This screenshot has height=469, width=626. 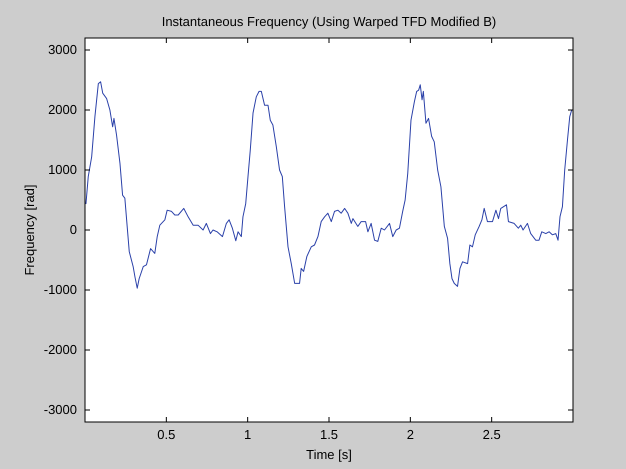 I want to click on y-tick-label: 3000, so click(x=62, y=50).